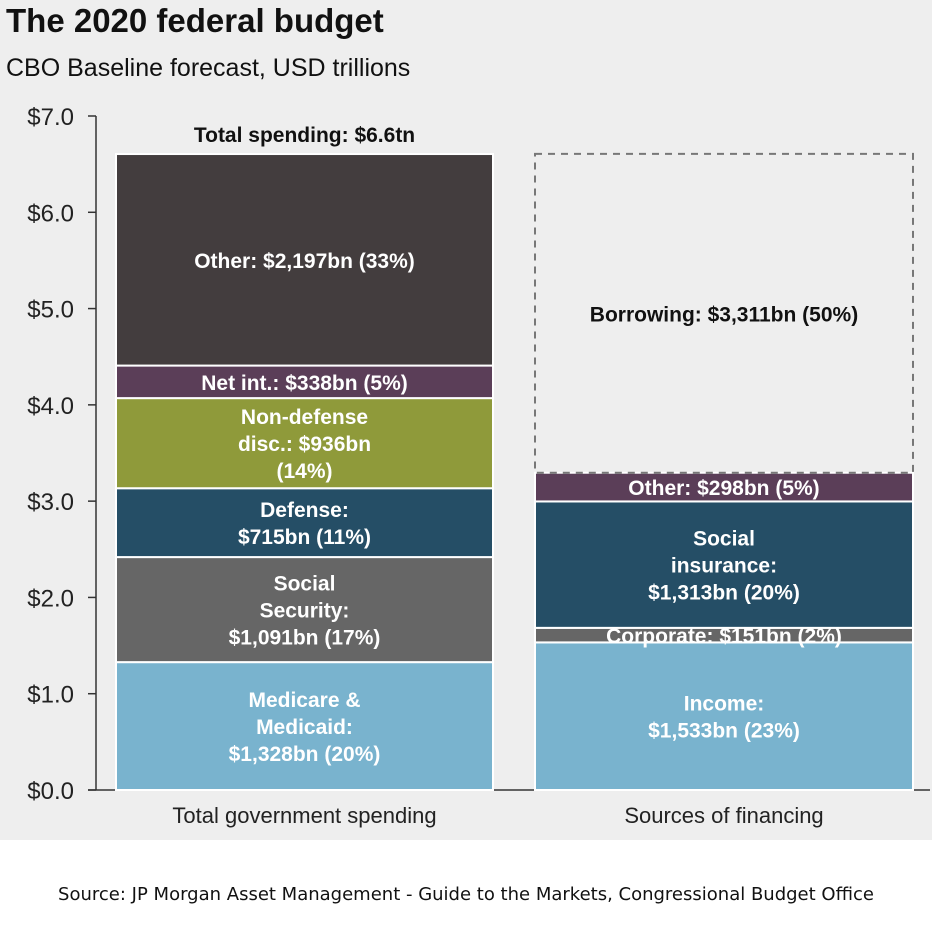 This screenshot has width=932, height=934. Describe the element at coordinates (724, 636) in the screenshot. I see `segment-label: Corporate: $151bn (2%)` at that location.